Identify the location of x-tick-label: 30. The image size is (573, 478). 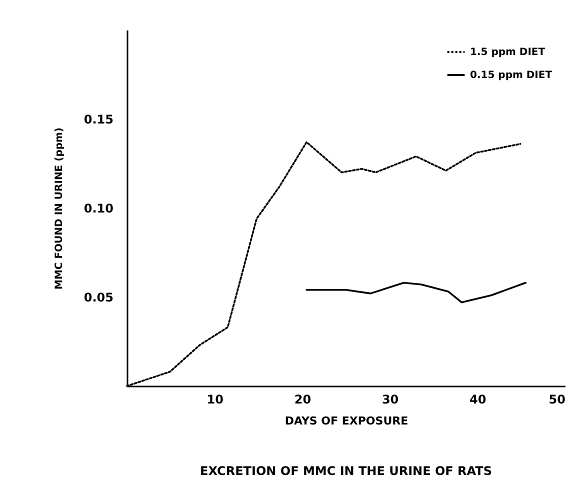
(390, 399).